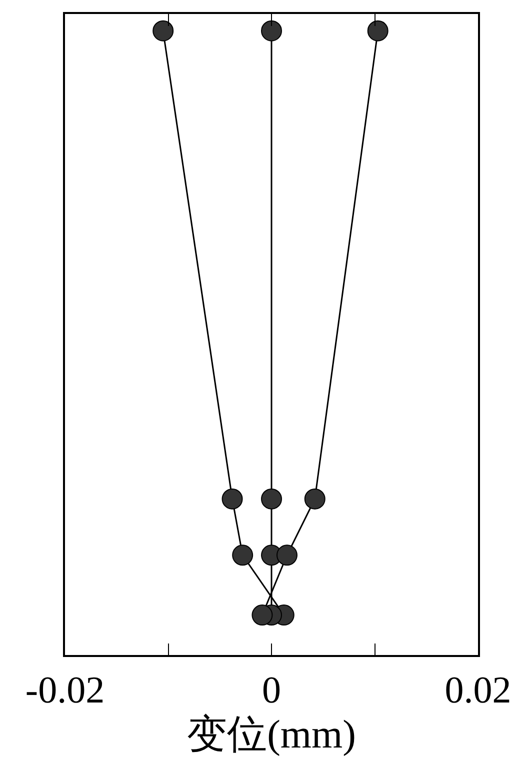 The image size is (528, 768). Describe the element at coordinates (65, 690) in the screenshot. I see `x-tick-label: -0.02` at that location.